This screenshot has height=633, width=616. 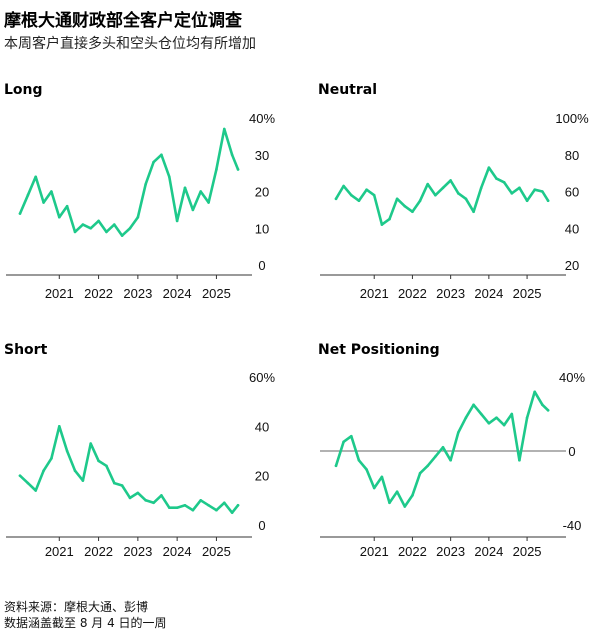 What do you see at coordinates (572, 377) in the screenshot?
I see `net-y-tick: 40%` at bounding box center [572, 377].